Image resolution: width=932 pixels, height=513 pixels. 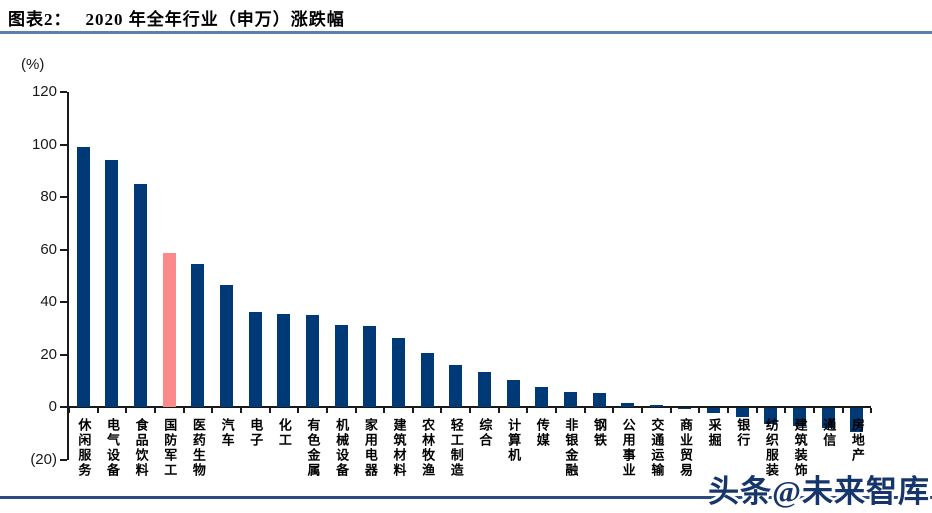 I want to click on category-label: 农林牧渔, so click(x=428, y=448).